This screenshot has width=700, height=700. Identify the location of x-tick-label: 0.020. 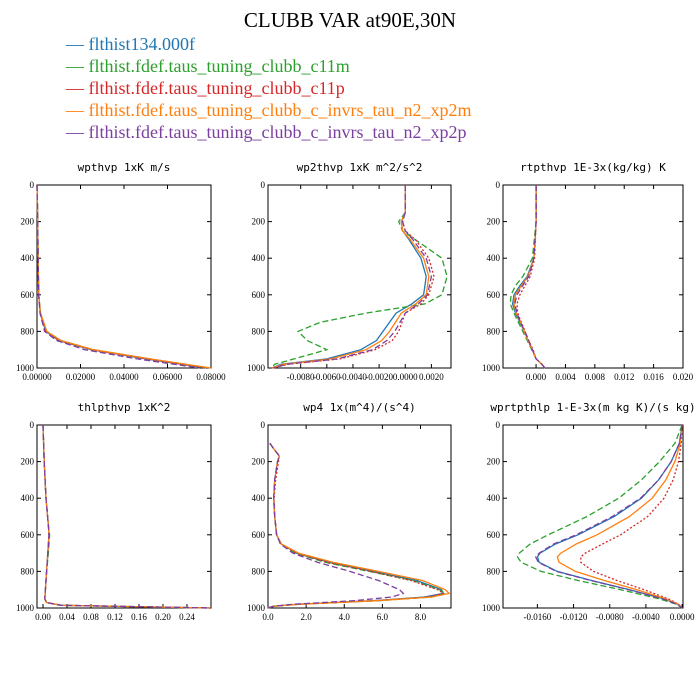
(683, 377).